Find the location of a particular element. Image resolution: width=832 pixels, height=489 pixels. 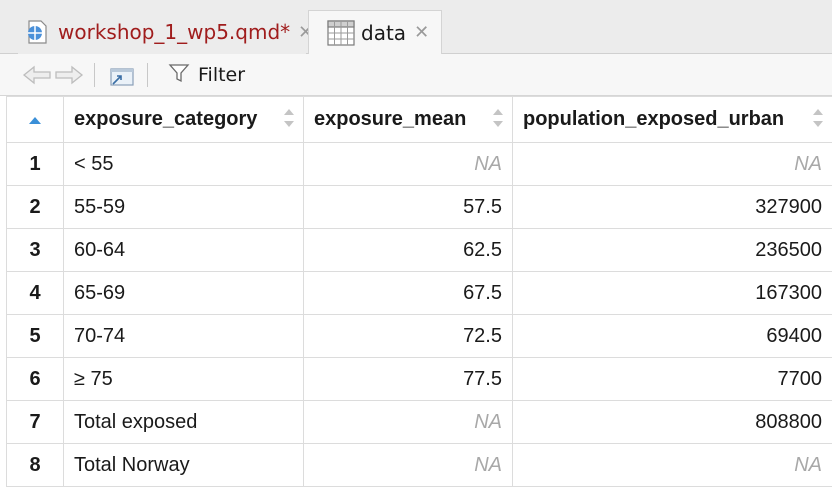

row-number-header is located at coordinates (35, 119).